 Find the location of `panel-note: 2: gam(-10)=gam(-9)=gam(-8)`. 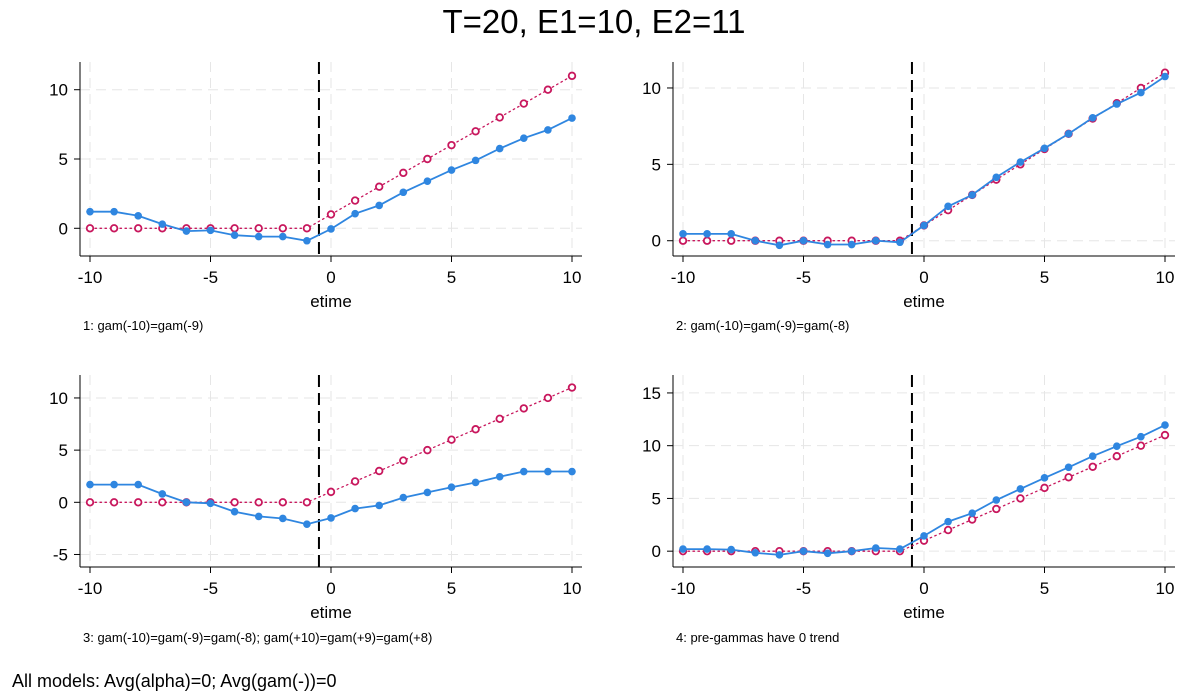

panel-note: 2: gam(-10)=gam(-9)=gam(-8) is located at coordinates (762, 325).